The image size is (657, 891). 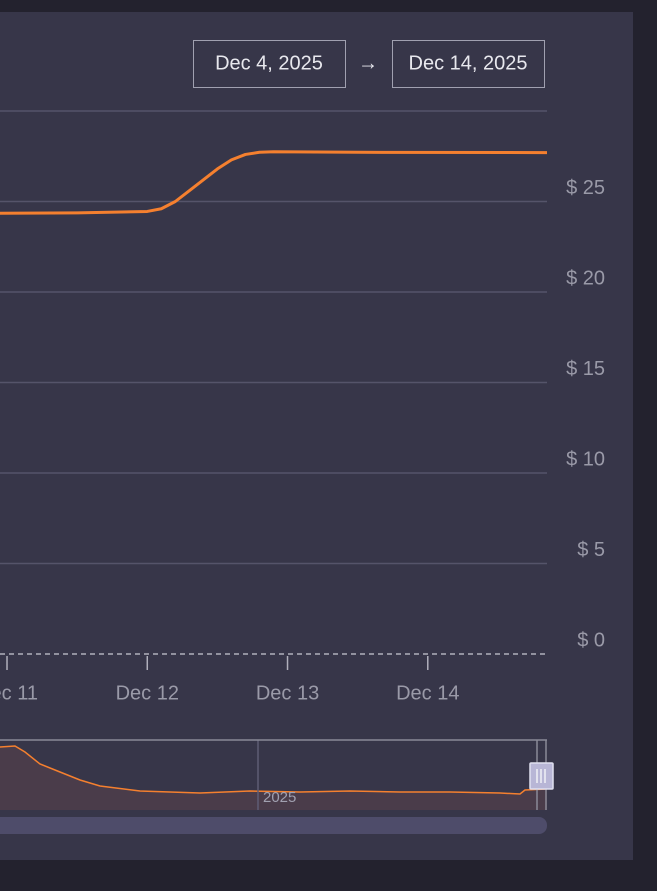 I want to click on range-start-box, so click(x=269, y=64).